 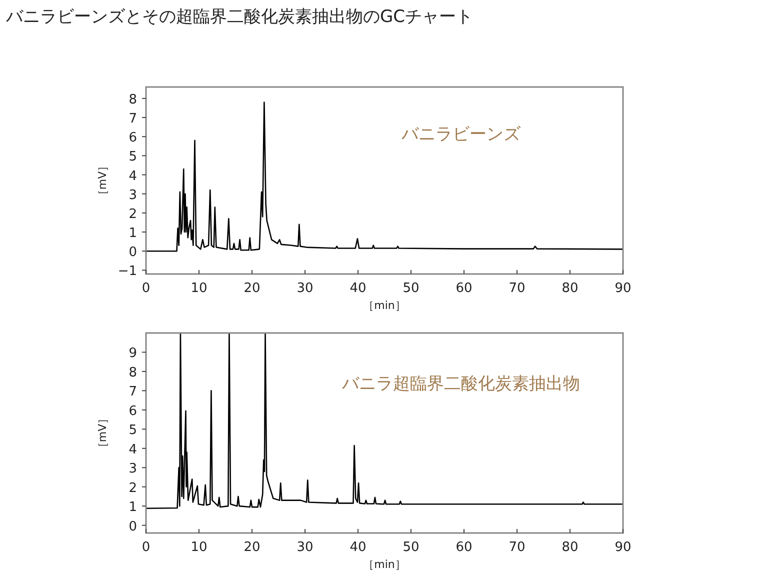 What do you see at coordinates (132, 354) in the screenshot?
I see `y-tick-label: 9` at bounding box center [132, 354].